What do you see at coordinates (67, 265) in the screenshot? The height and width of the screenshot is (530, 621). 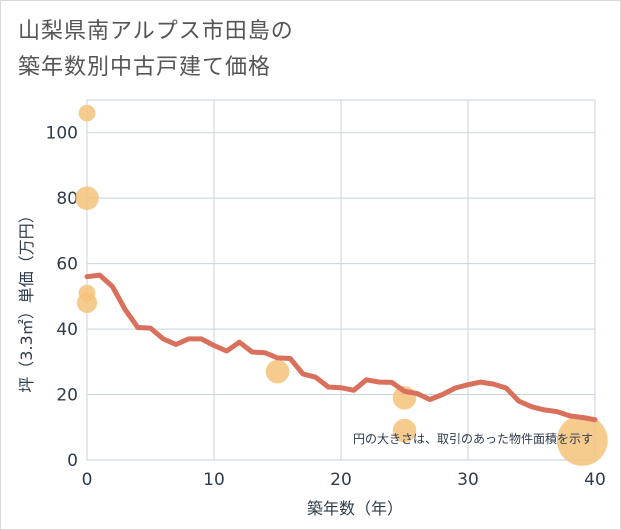 I see `y-tick-label: 60` at bounding box center [67, 265].